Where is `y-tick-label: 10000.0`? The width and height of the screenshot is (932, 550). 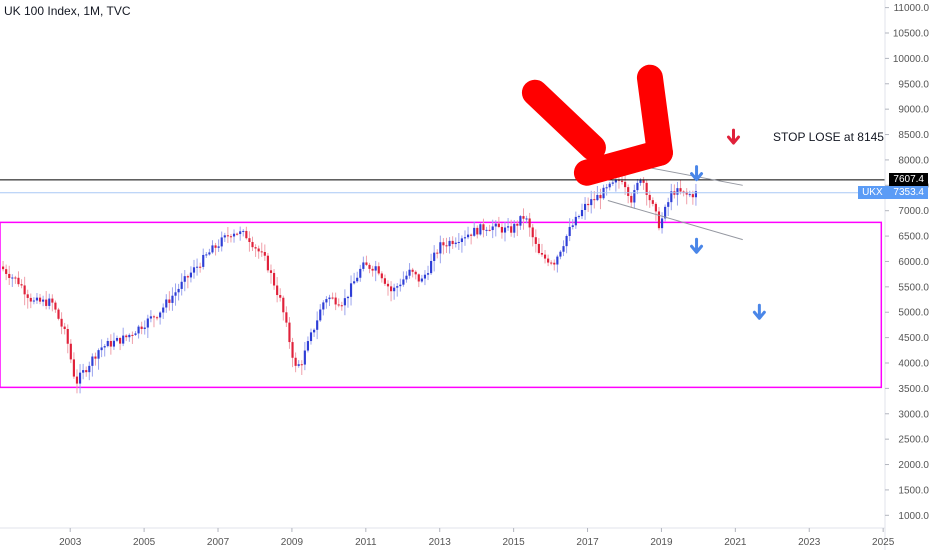
y-tick-label: 10000.0 is located at coordinates (911, 59).